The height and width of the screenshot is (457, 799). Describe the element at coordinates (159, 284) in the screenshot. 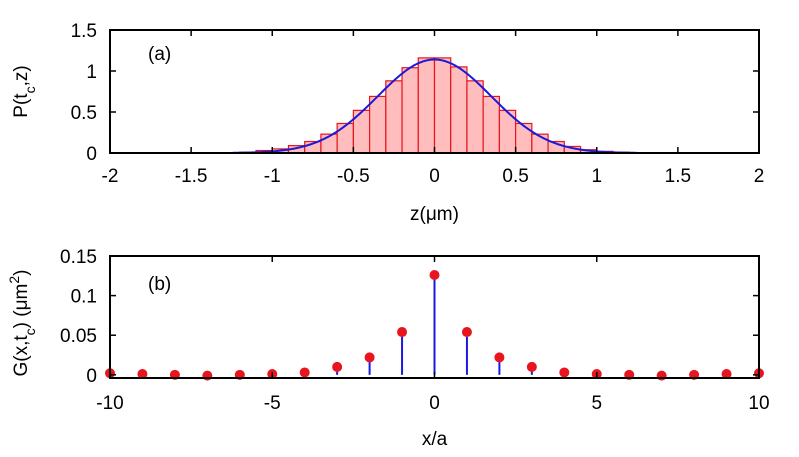

I see `panel-label-b: (b)` at that location.